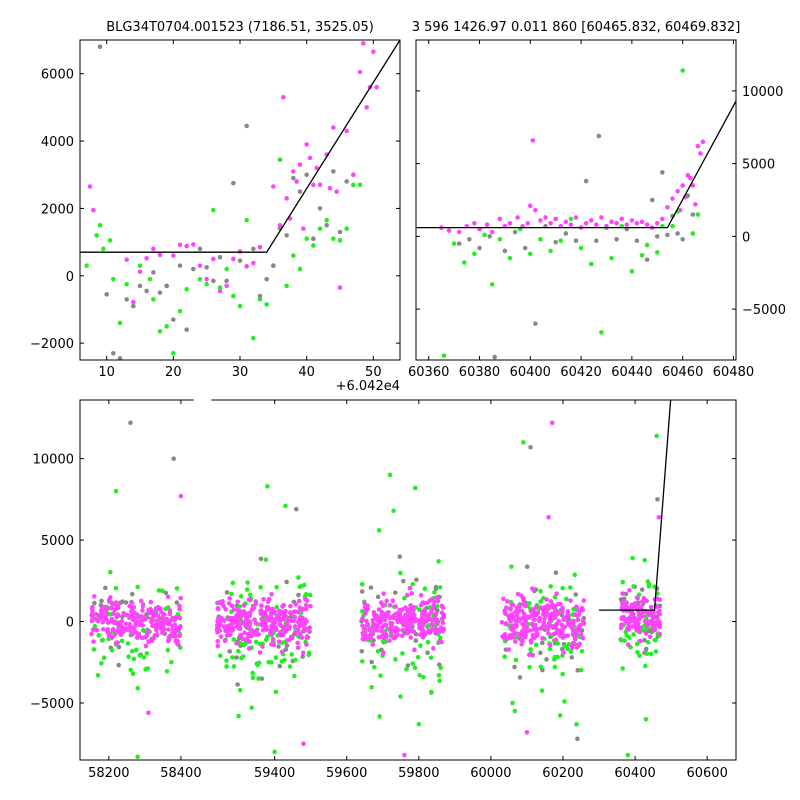 The width and height of the screenshot is (800, 800). I want to click on x-tick-label: 20, so click(173, 372).